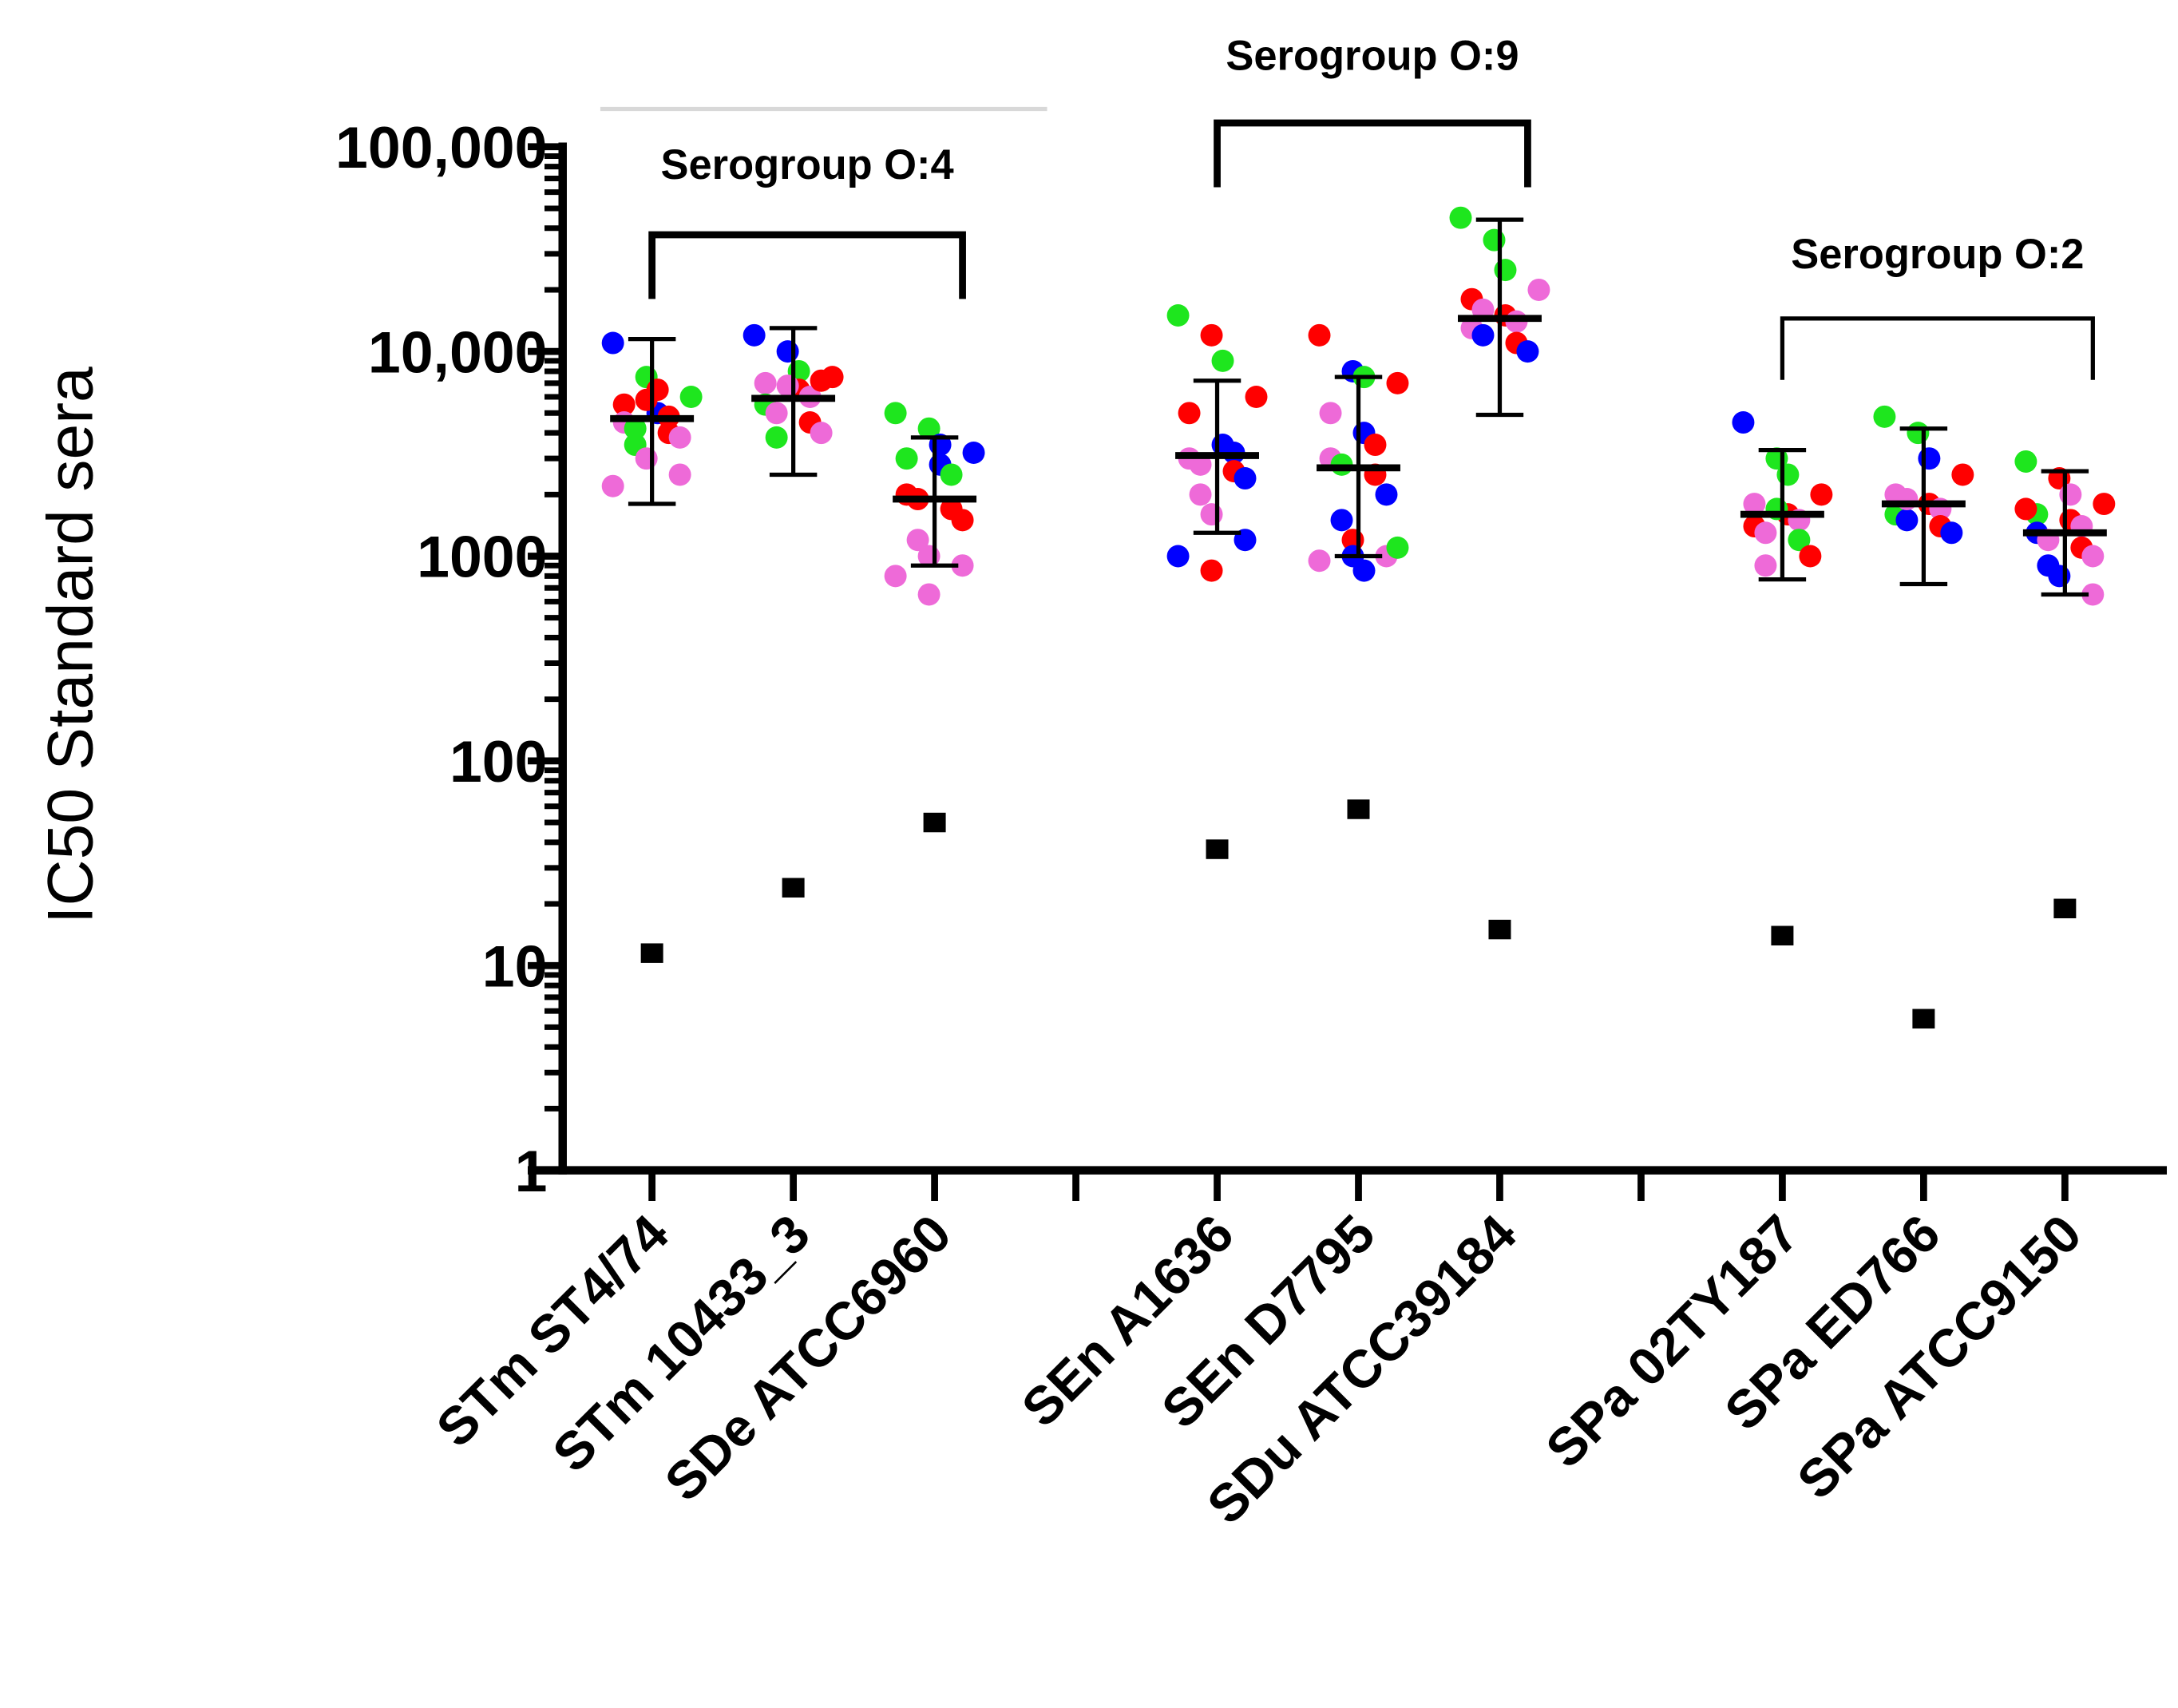  I want to click on y-tick-label: 10,000, so click(458, 352).